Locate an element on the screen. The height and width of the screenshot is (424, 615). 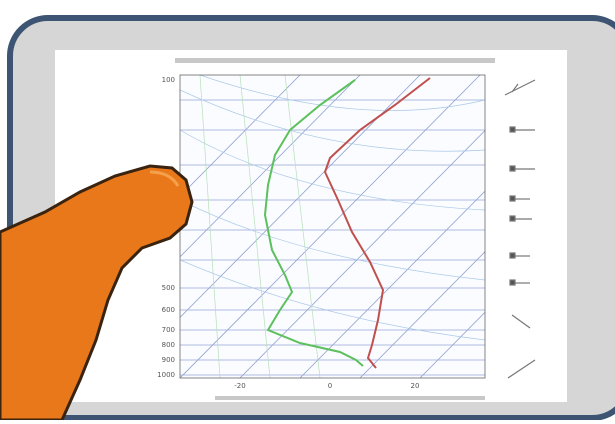
pressure-label: 700 is located at coordinates (168, 330).